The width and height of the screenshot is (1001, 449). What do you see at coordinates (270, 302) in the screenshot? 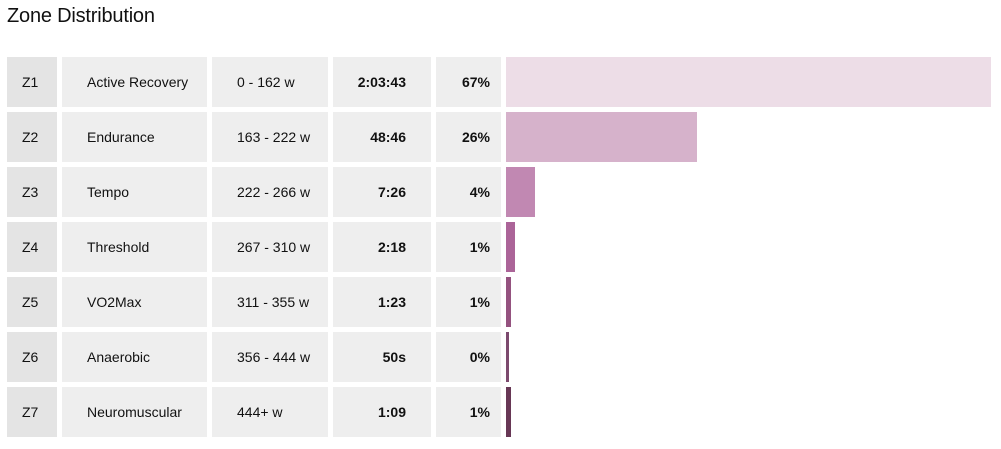
I see `zone-power-range: 311 - 355 w` at bounding box center [270, 302].